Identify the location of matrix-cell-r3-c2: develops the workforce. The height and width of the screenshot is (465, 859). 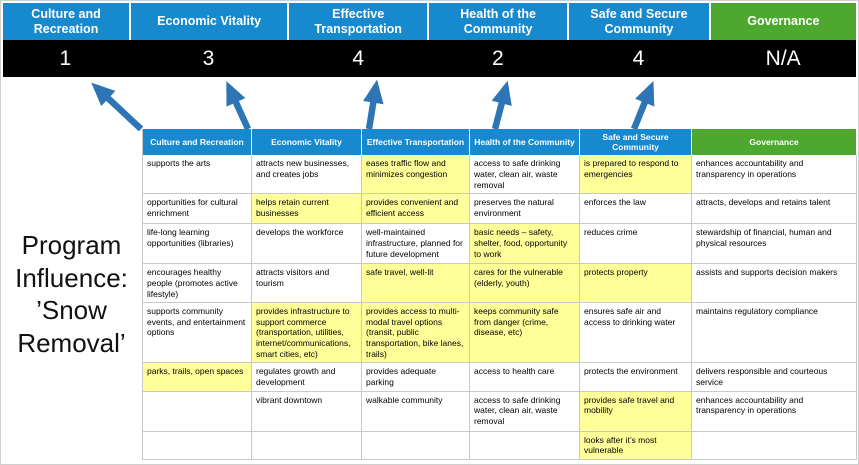
(307, 244).